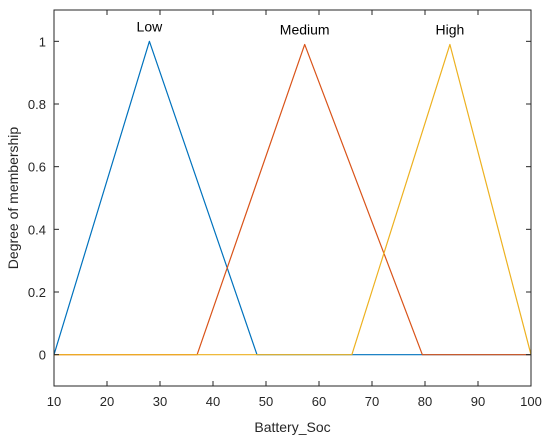 The height and width of the screenshot is (441, 550). I want to click on x-tick-label: 90, so click(478, 401).